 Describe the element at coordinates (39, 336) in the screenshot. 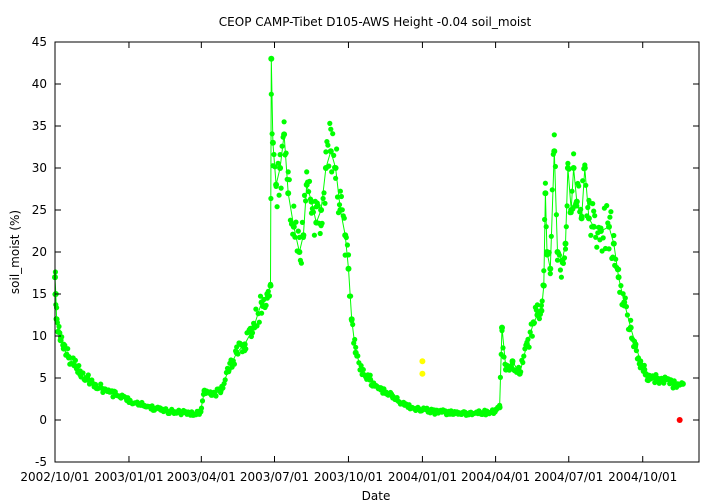

I see `y-tick-label: 10` at that location.